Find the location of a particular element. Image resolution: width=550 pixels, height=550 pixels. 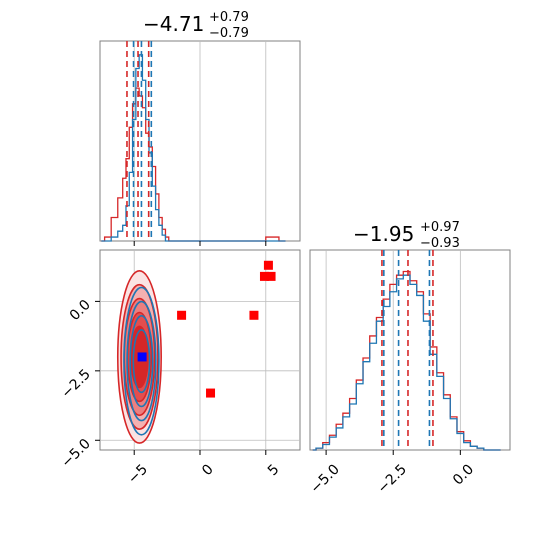

bottom-right-title-main: −1.95 is located at coordinates (383, 234).